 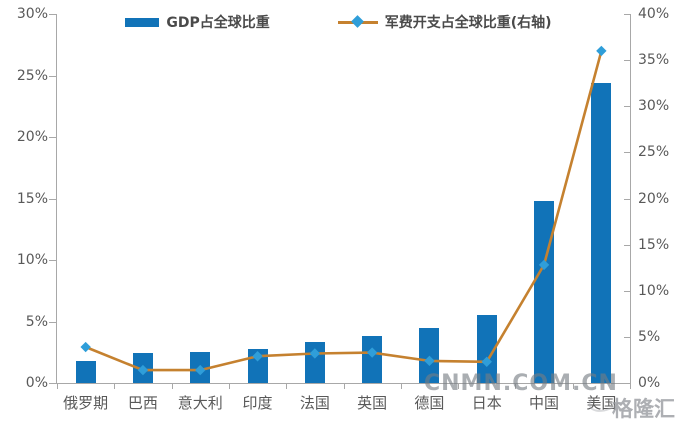 I want to click on watermark-gelonghui: 格隆汇, so click(x=643, y=409).